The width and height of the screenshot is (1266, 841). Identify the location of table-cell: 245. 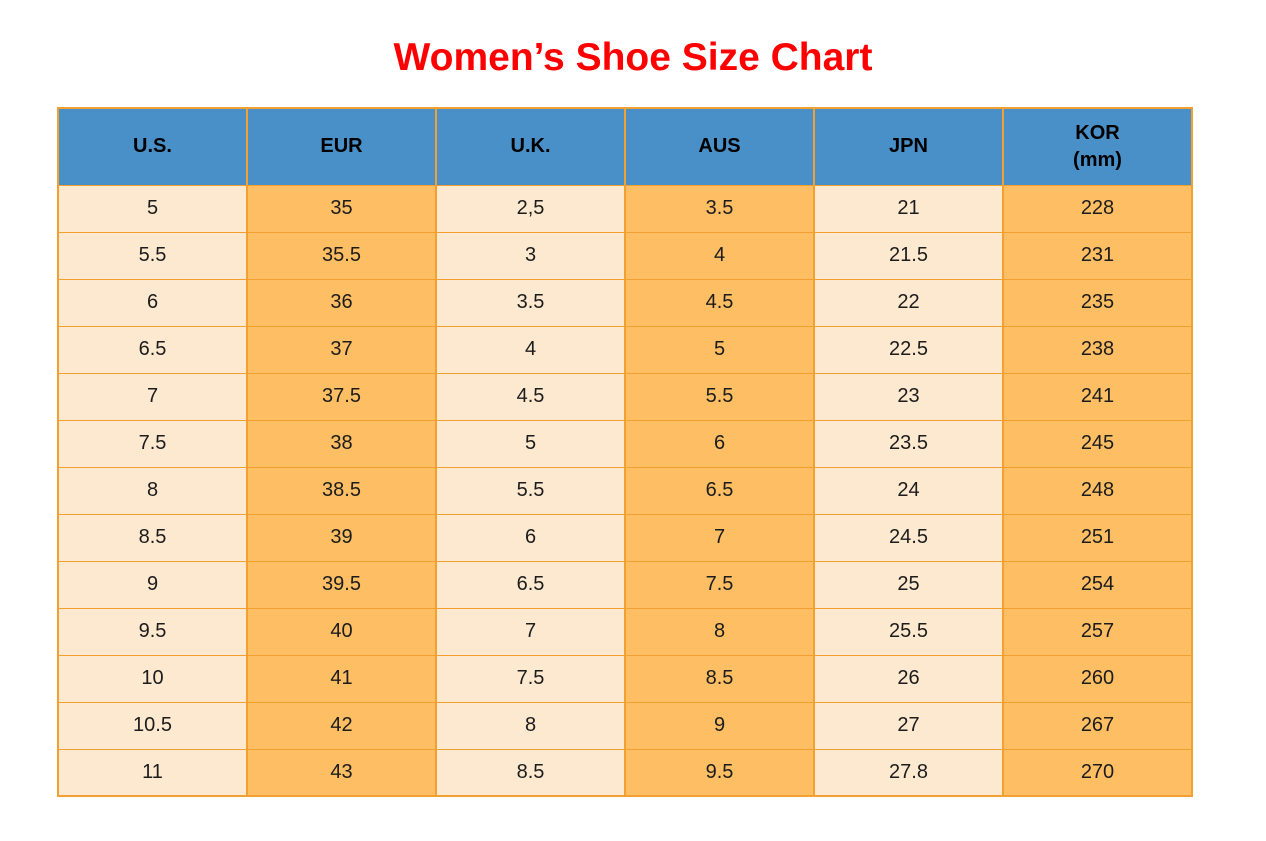
(1097, 443).